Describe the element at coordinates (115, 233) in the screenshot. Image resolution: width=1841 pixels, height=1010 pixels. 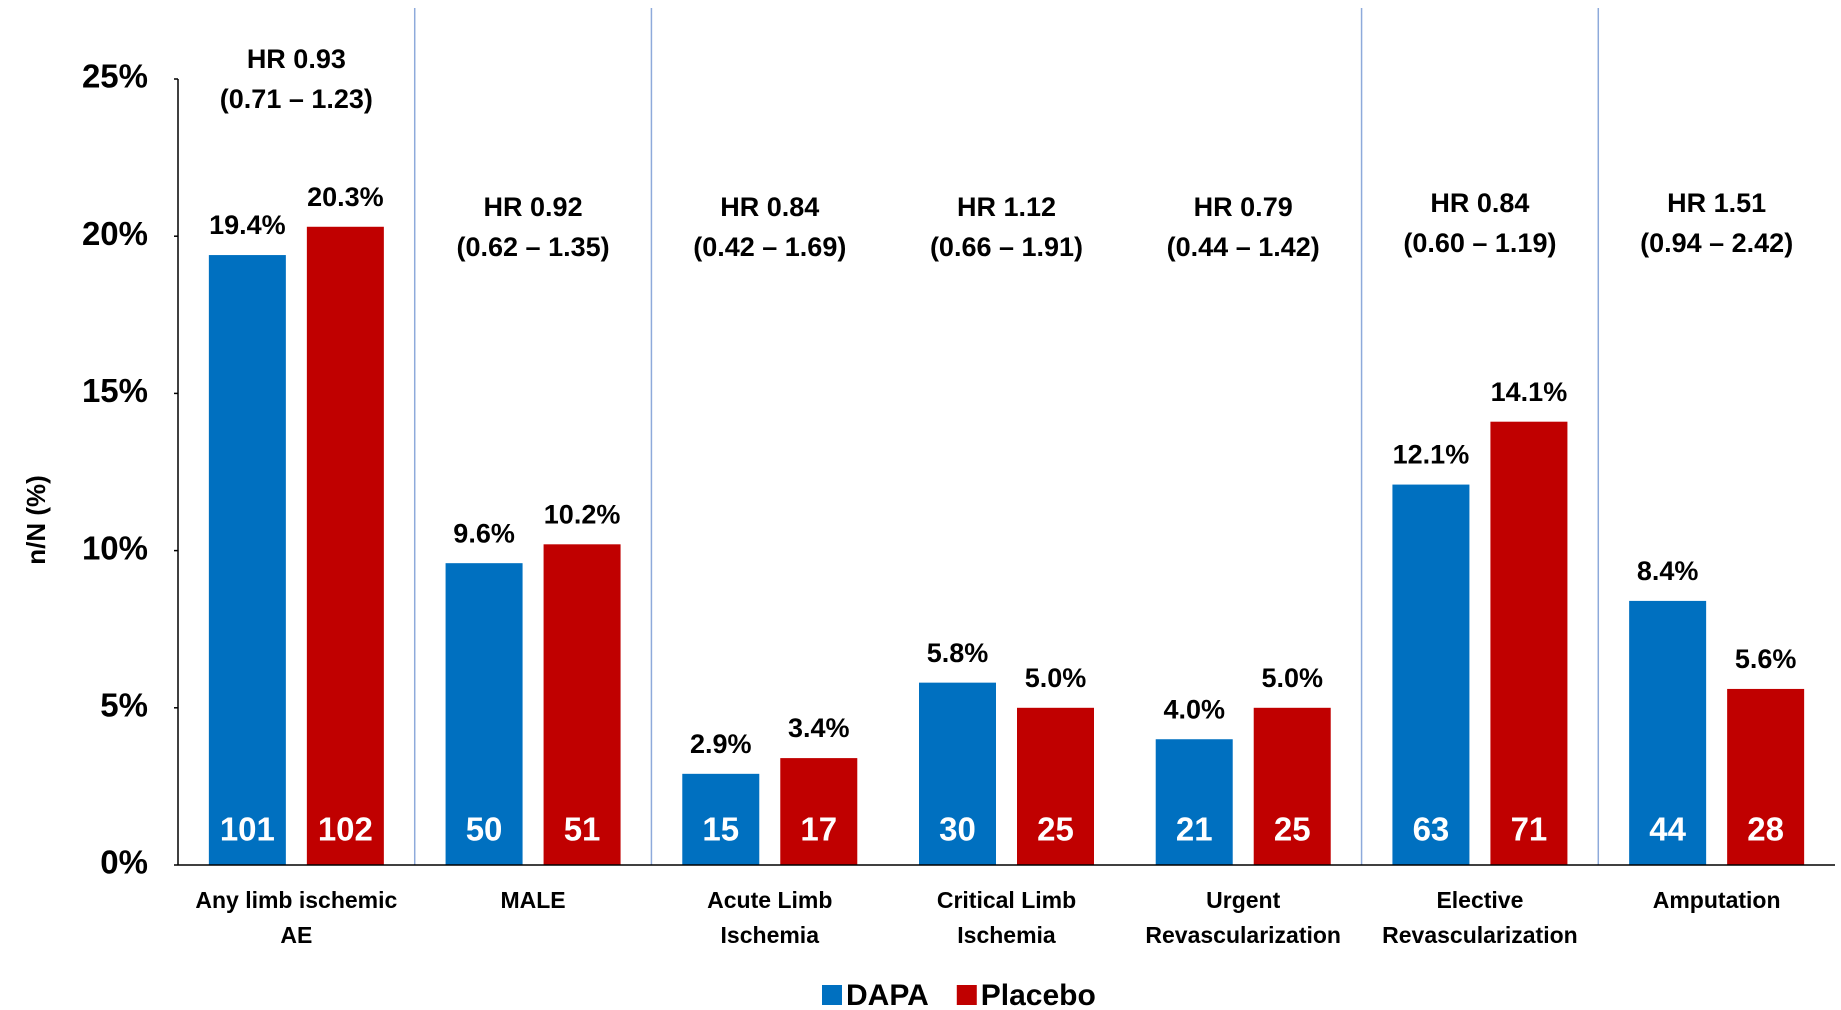
I see `y-tick-label: 20%` at that location.